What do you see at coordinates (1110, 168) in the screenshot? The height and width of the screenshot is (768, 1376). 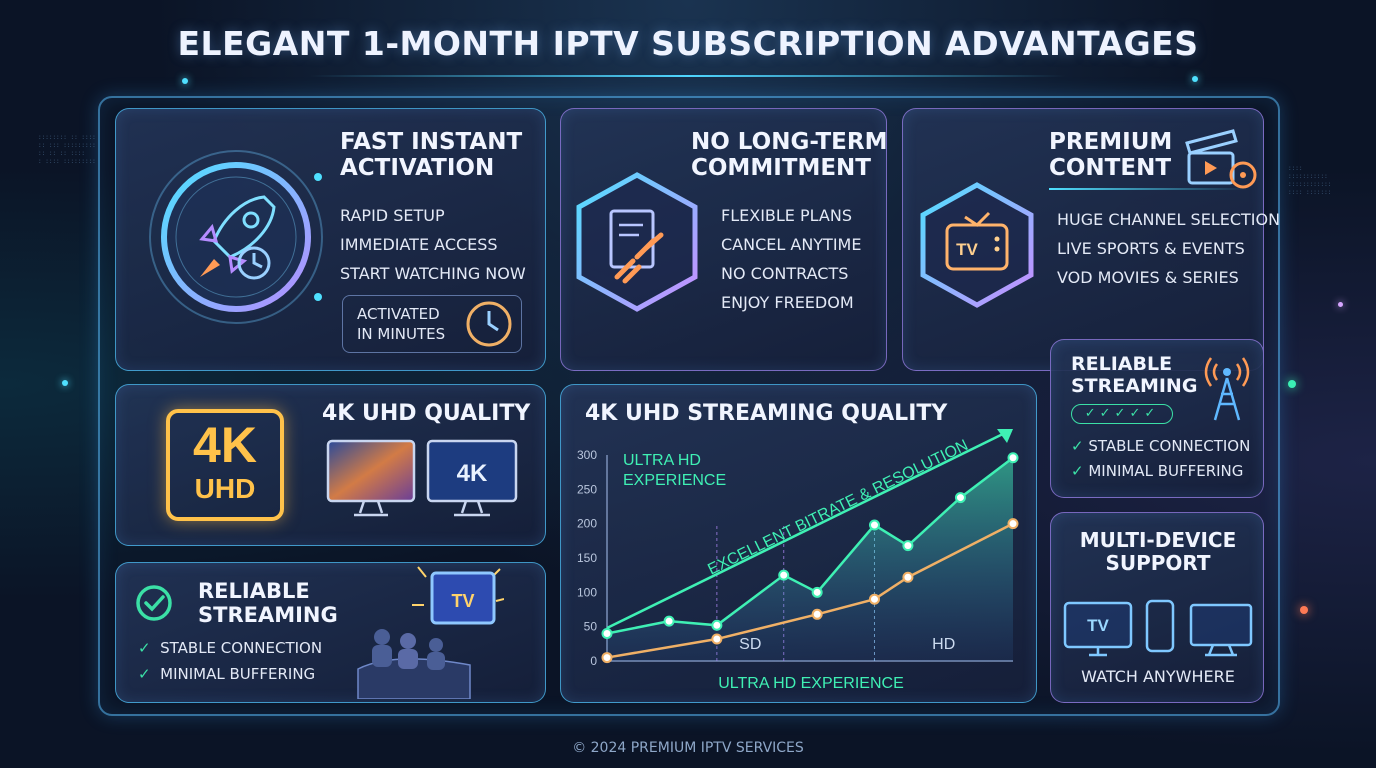 I see `premium-title-line2: CONTENT` at bounding box center [1110, 168].